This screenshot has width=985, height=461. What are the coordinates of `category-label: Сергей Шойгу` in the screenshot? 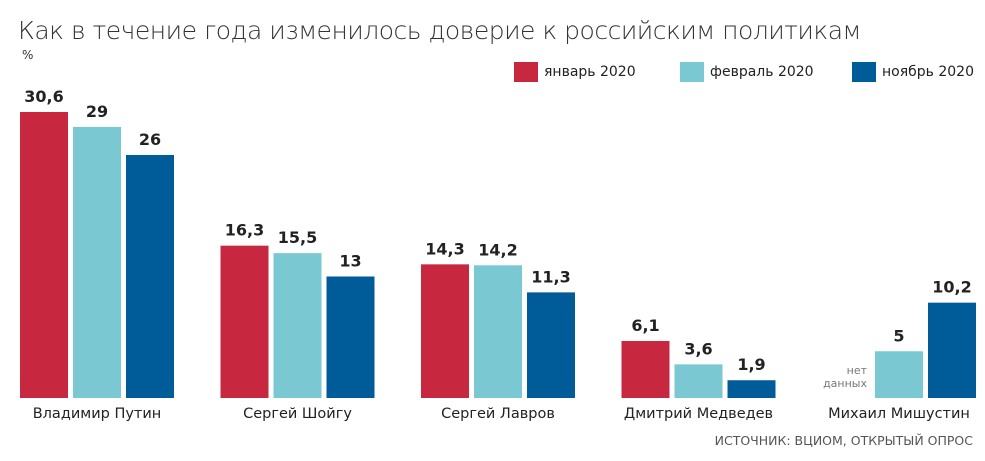 It's located at (297, 414).